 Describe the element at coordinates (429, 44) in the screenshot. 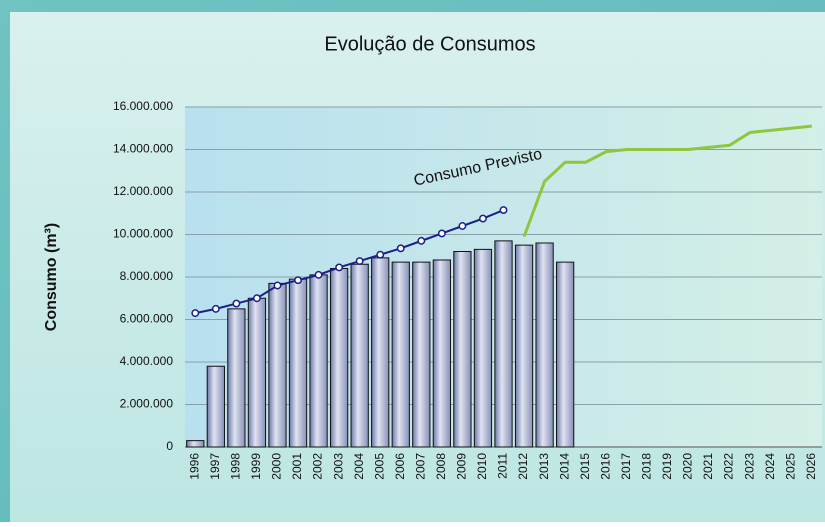

I see `chart-title: Evolução de Consumos` at that location.